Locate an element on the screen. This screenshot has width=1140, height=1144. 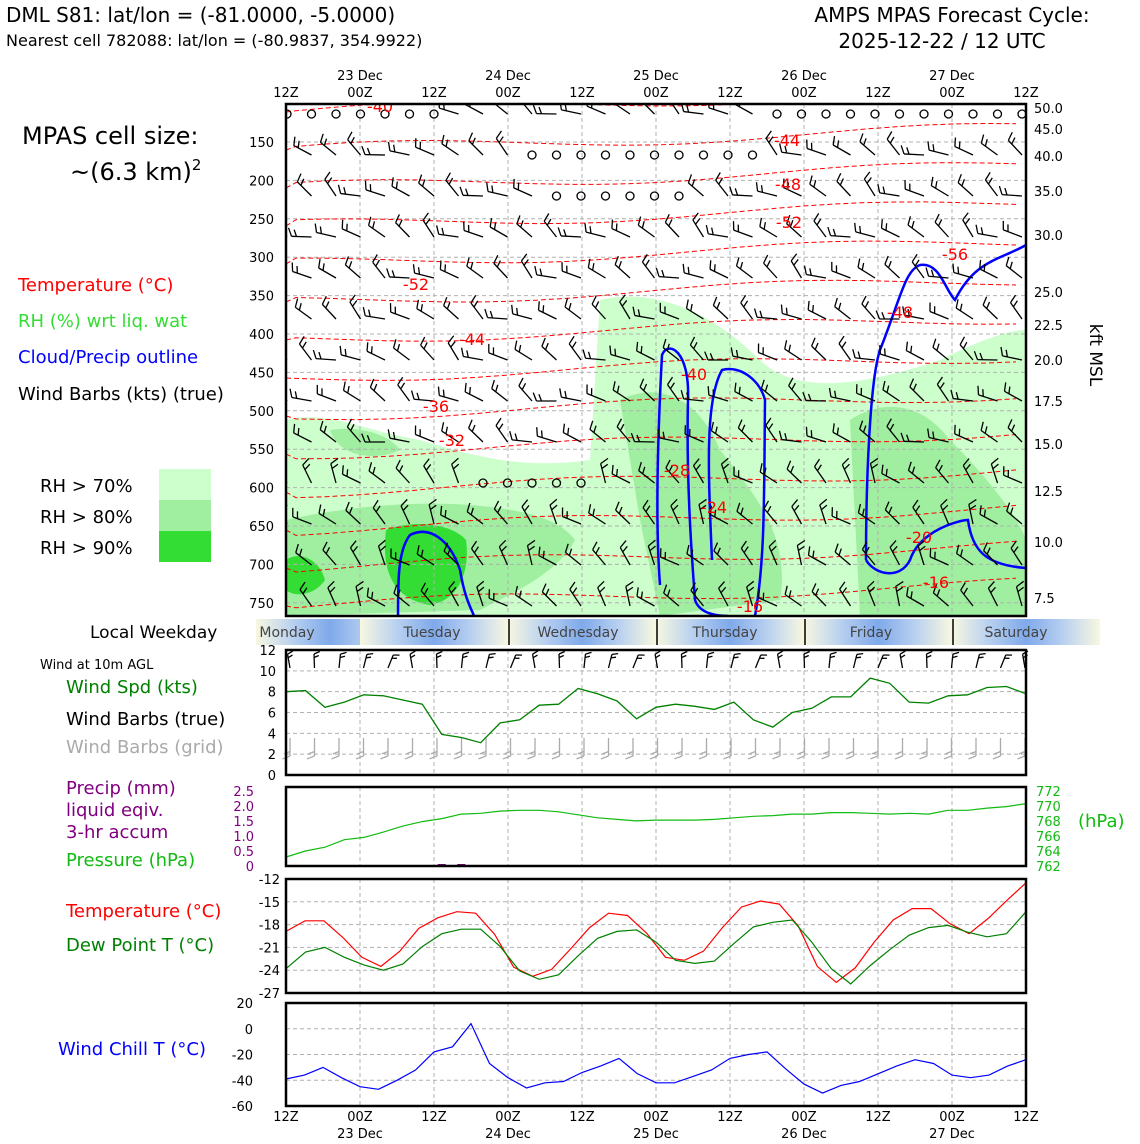
kft-tick-label: 25.0 is located at coordinates (1048, 293).